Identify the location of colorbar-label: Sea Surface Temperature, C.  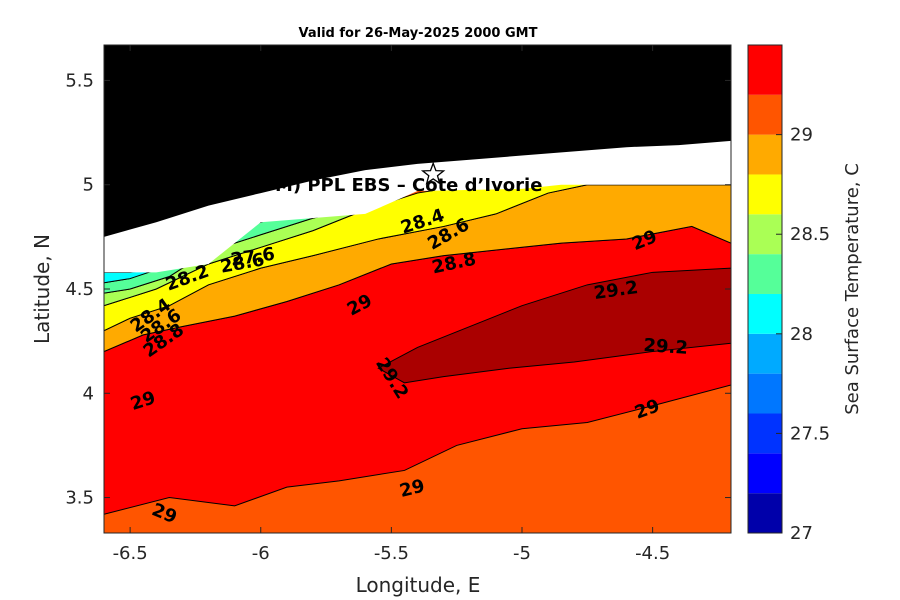
(852, 289).